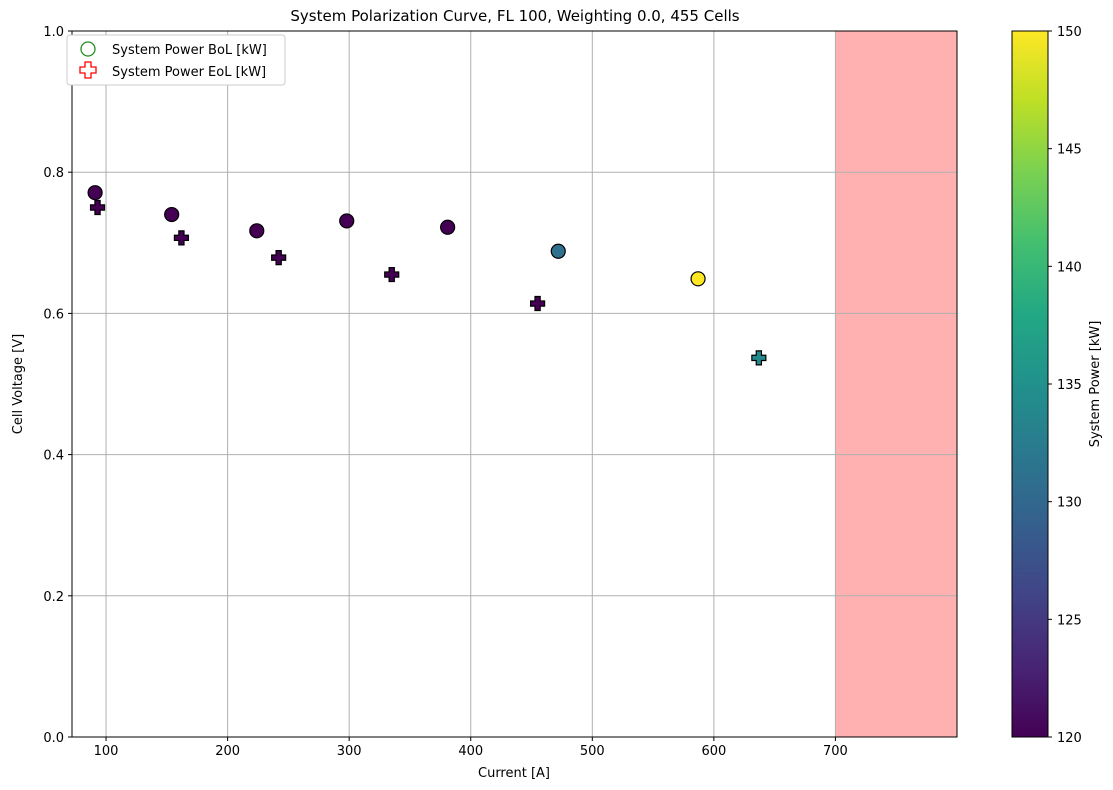 The height and width of the screenshot is (790, 1113). Describe the element at coordinates (1069, 267) in the screenshot. I see `colorbar-tick-label: 140` at that location.